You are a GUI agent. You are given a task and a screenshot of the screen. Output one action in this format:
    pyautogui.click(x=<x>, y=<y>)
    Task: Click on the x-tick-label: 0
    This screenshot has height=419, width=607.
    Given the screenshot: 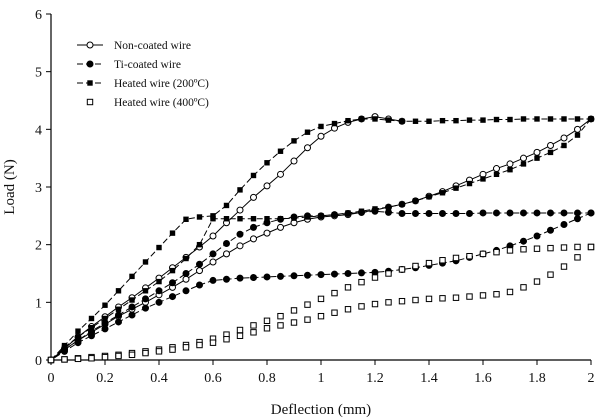 What is the action you would take?
    pyautogui.click(x=51, y=378)
    